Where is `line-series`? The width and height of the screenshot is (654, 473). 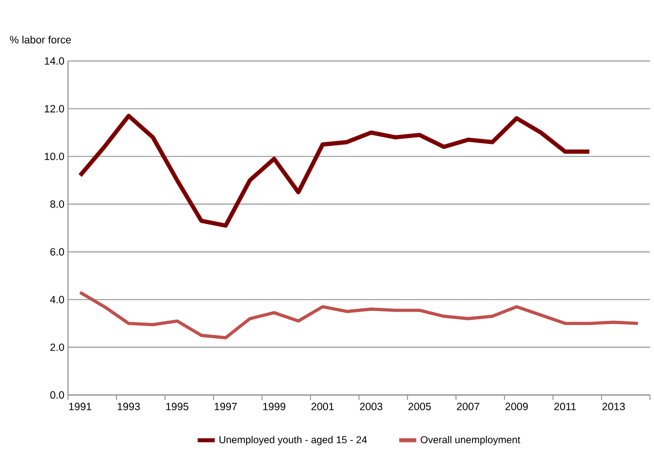 line-series is located at coordinates (359, 315).